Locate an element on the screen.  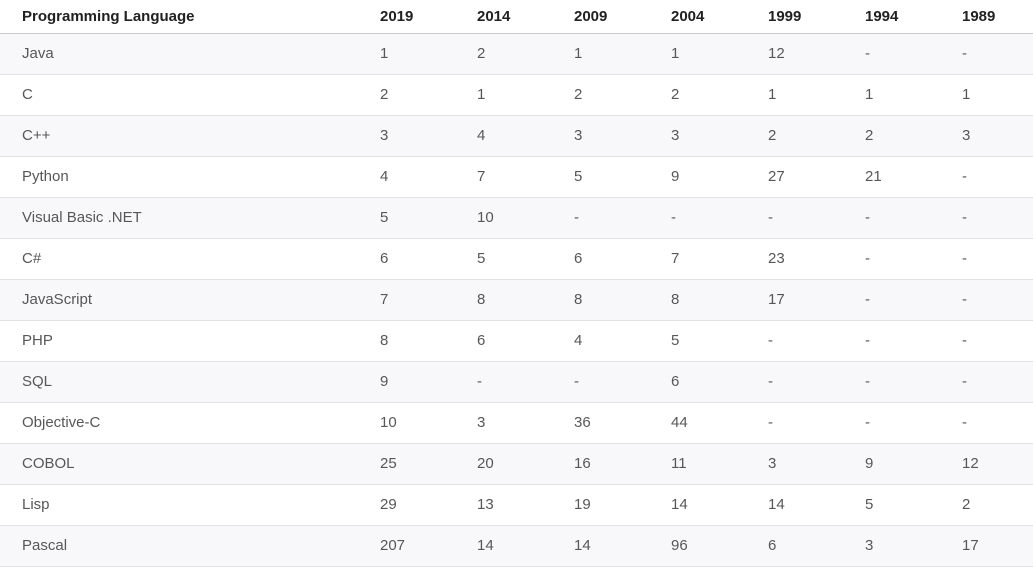
column-header-1999: 1999 is located at coordinates (790, 17).